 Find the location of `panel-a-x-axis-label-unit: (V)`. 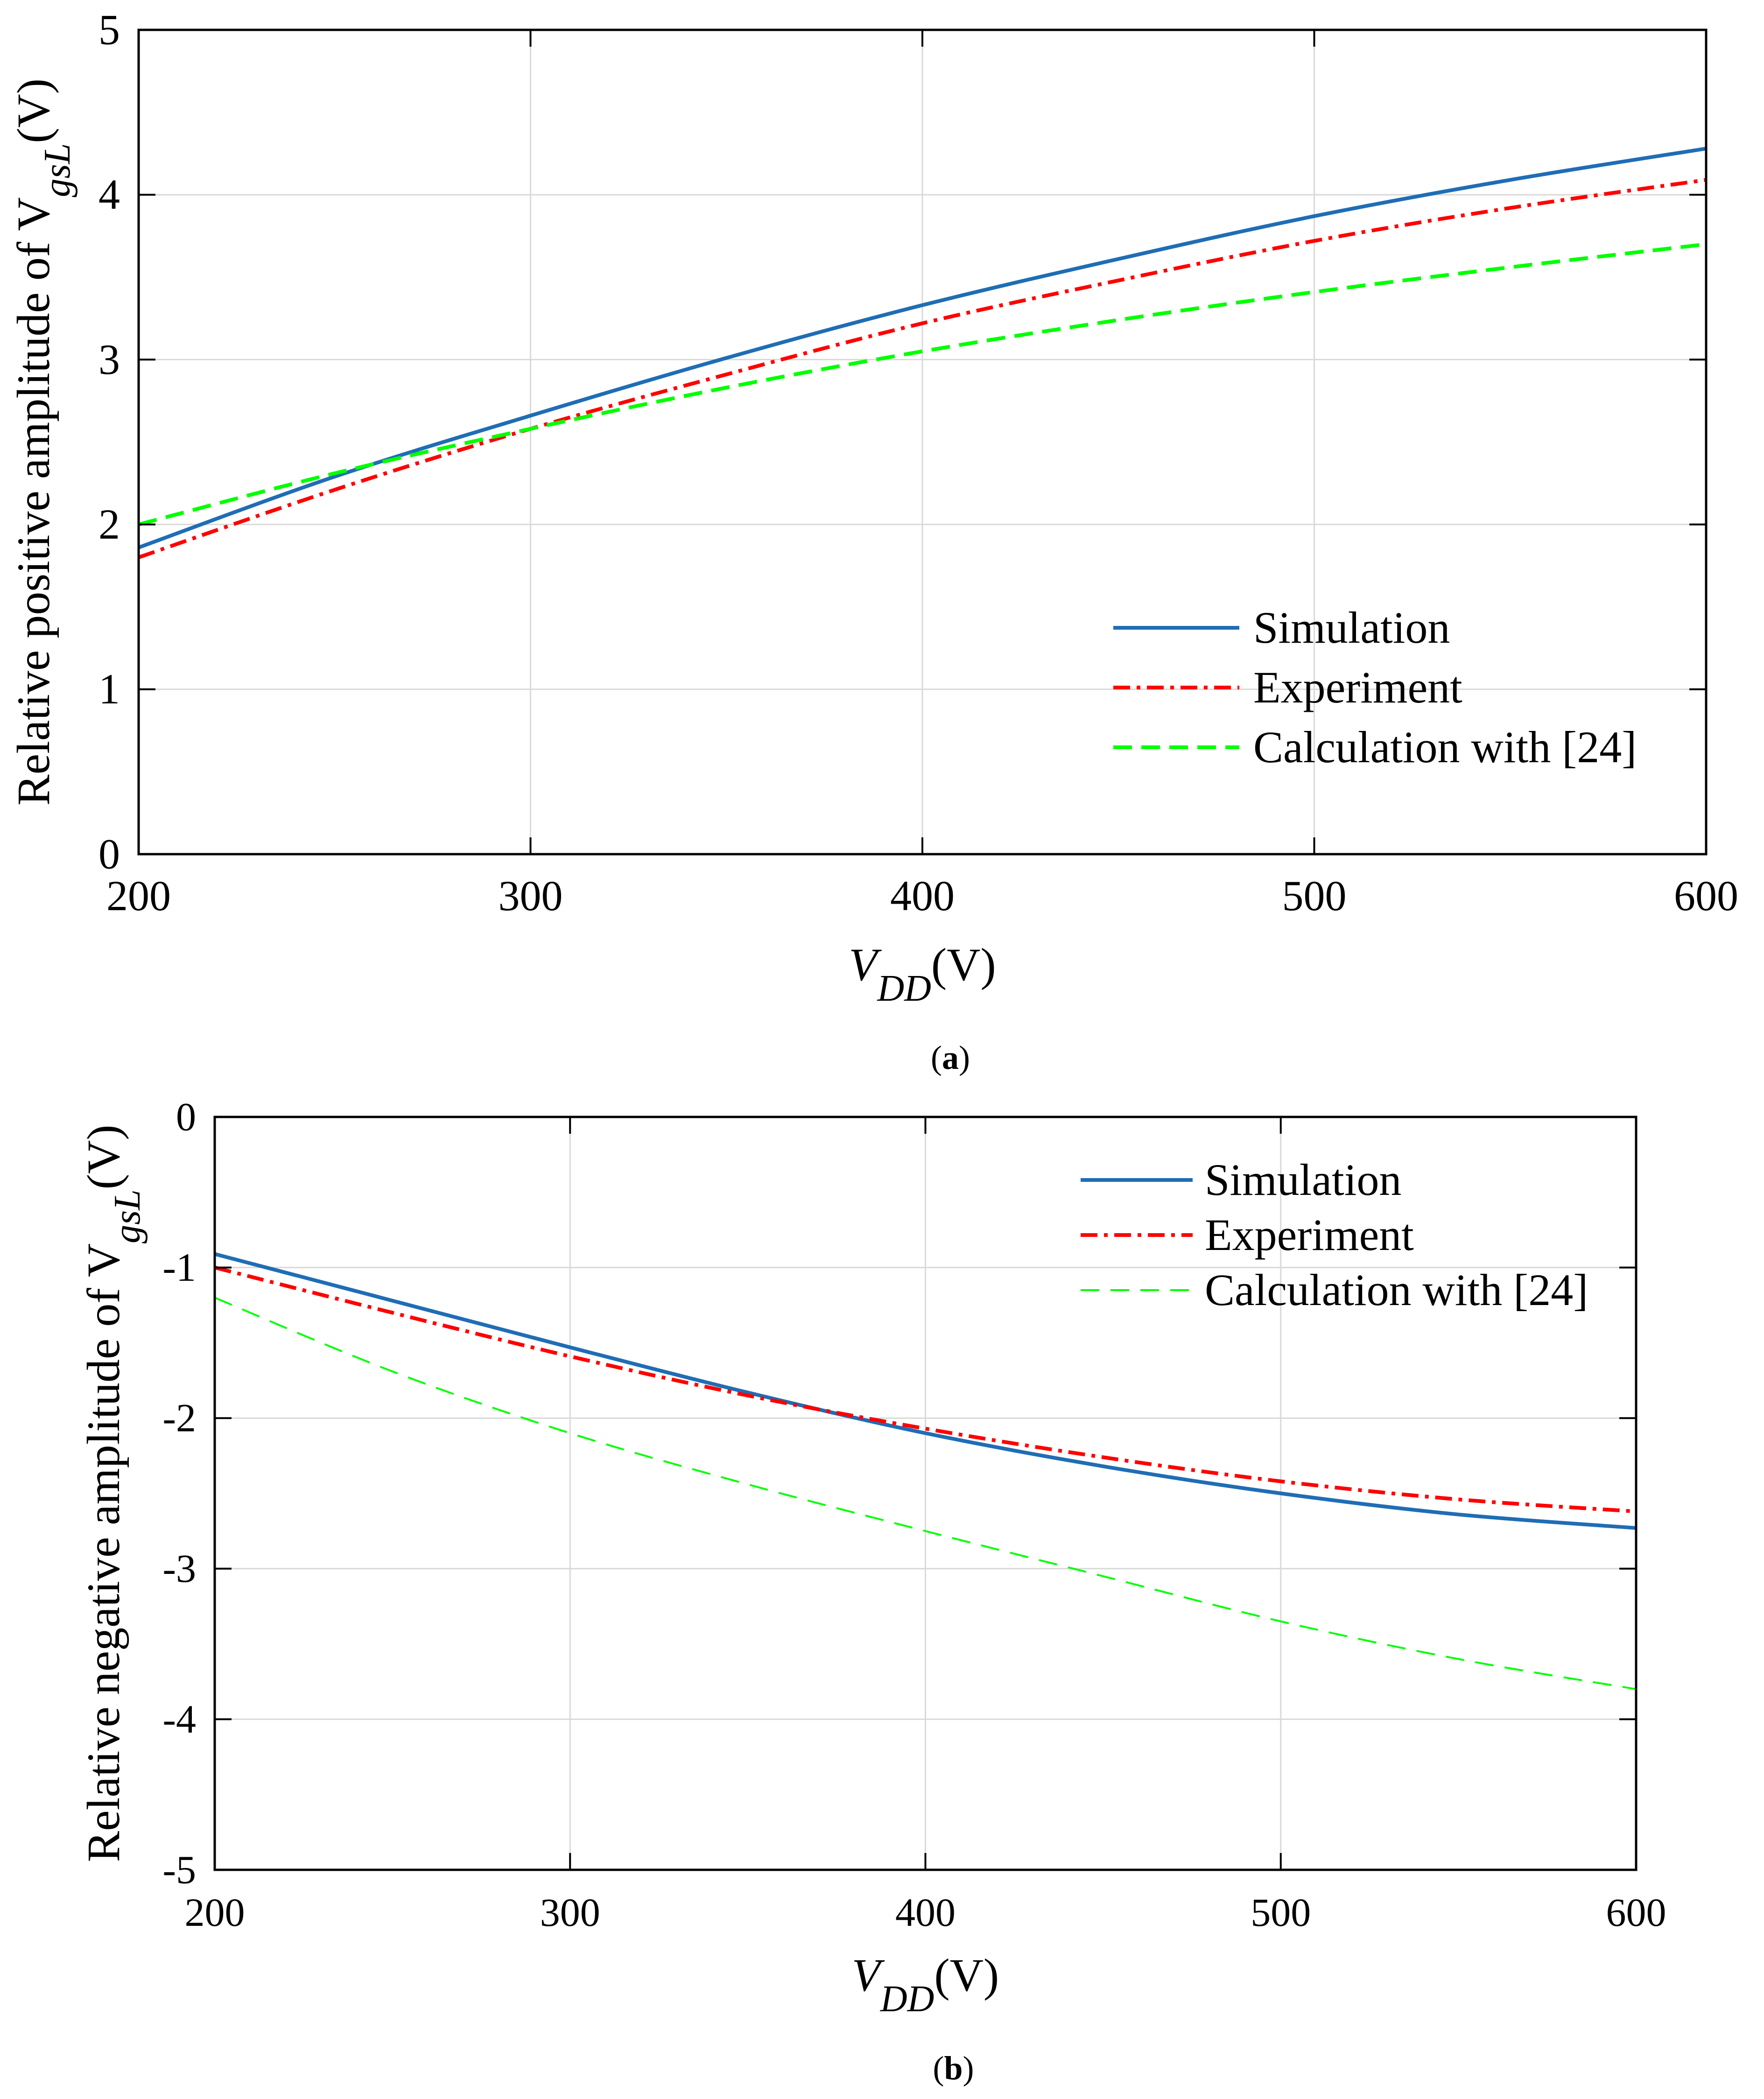

panel-a-x-axis-label-unit: (V) is located at coordinates (963, 965).